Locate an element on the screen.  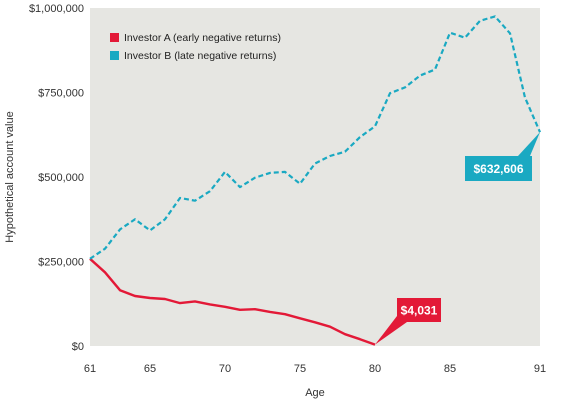
callout-investor-a: $4,031 is located at coordinates (408, 321).